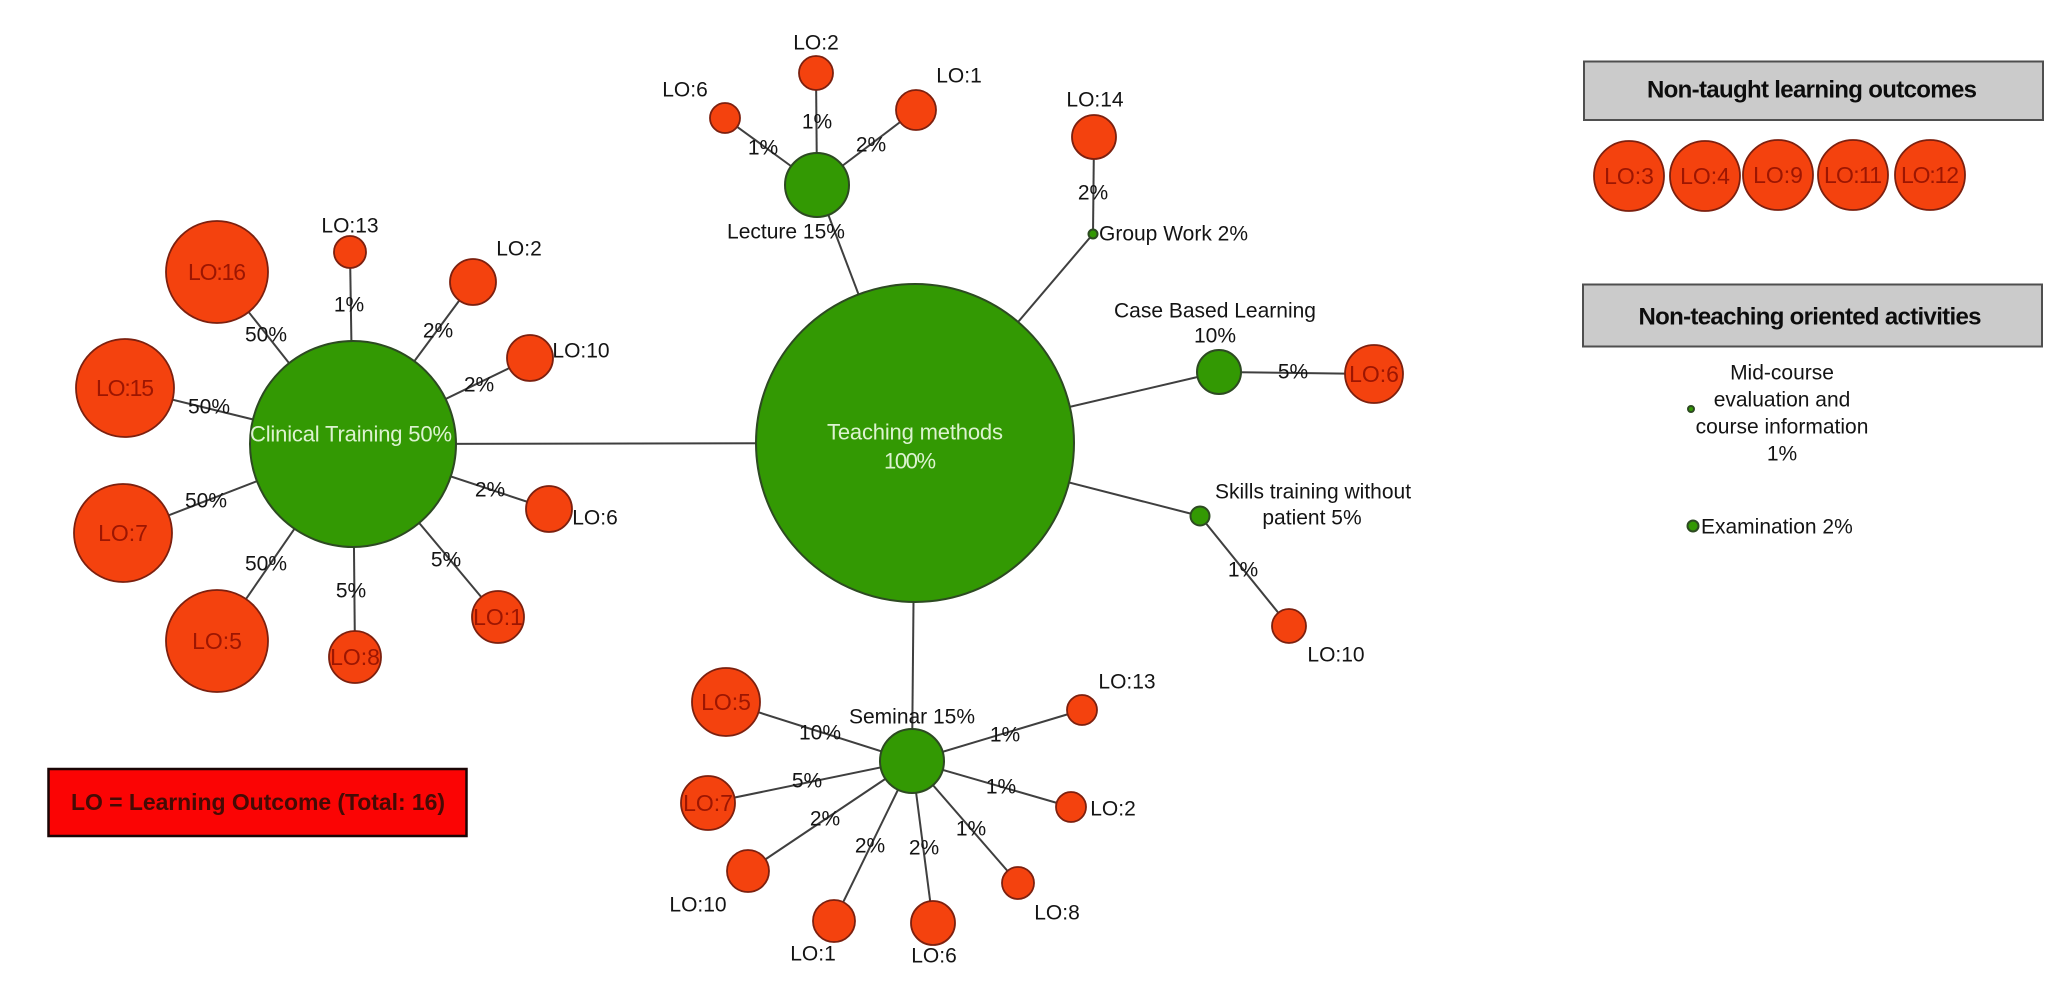 This screenshot has height=1001, width=2059. Describe the element at coordinates (1812, 90) in the screenshot. I see `svg-text: Non-taught learning outcomes` at that location.